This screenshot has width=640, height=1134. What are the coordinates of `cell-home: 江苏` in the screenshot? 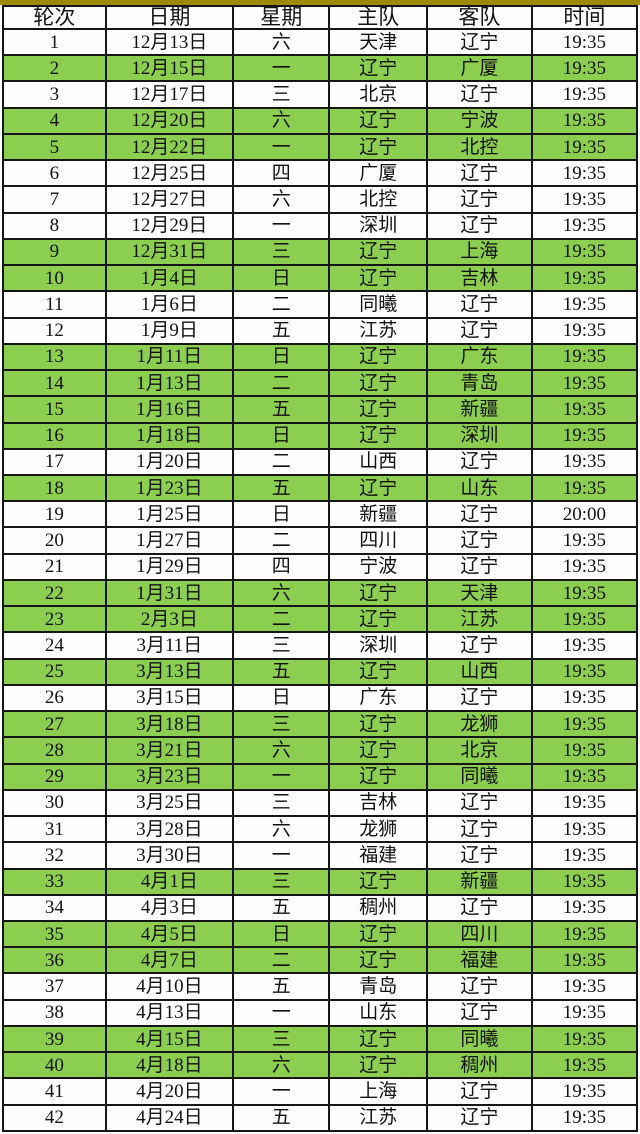 It's located at (378, 330).